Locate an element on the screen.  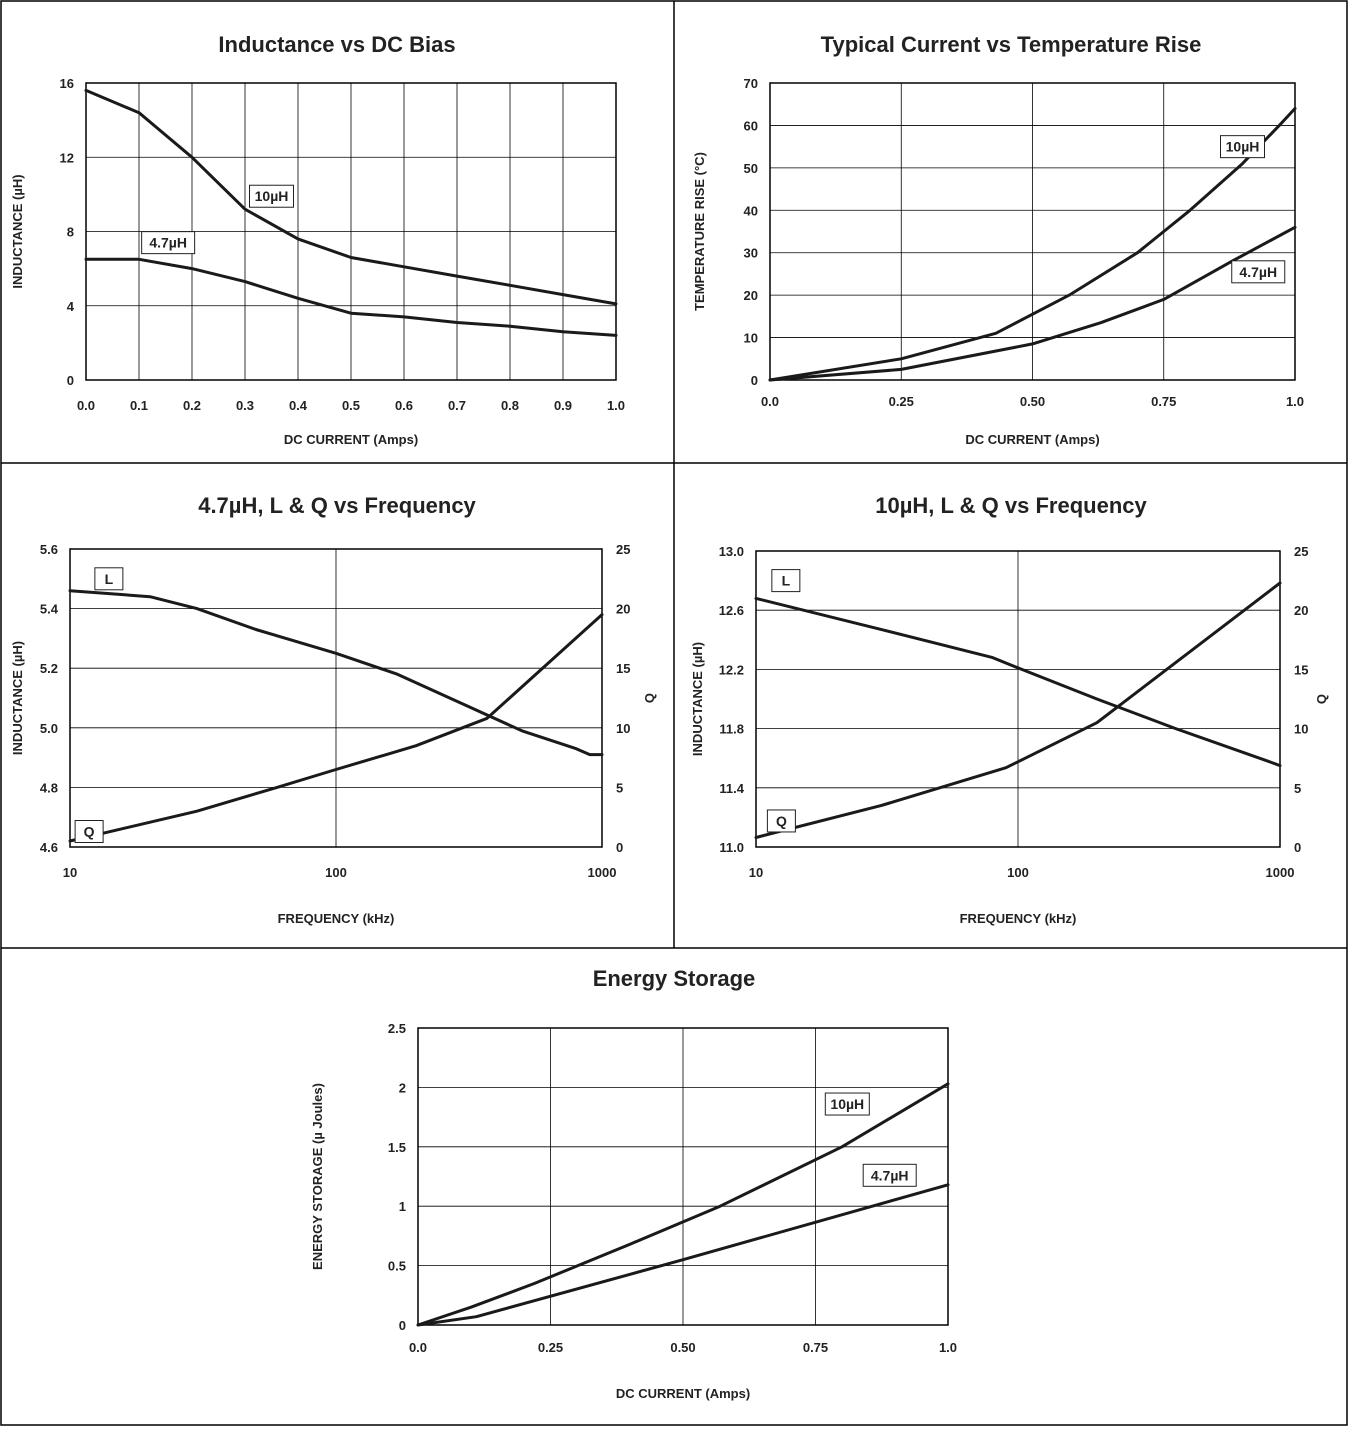
series-label-text: Q is located at coordinates (781, 821).